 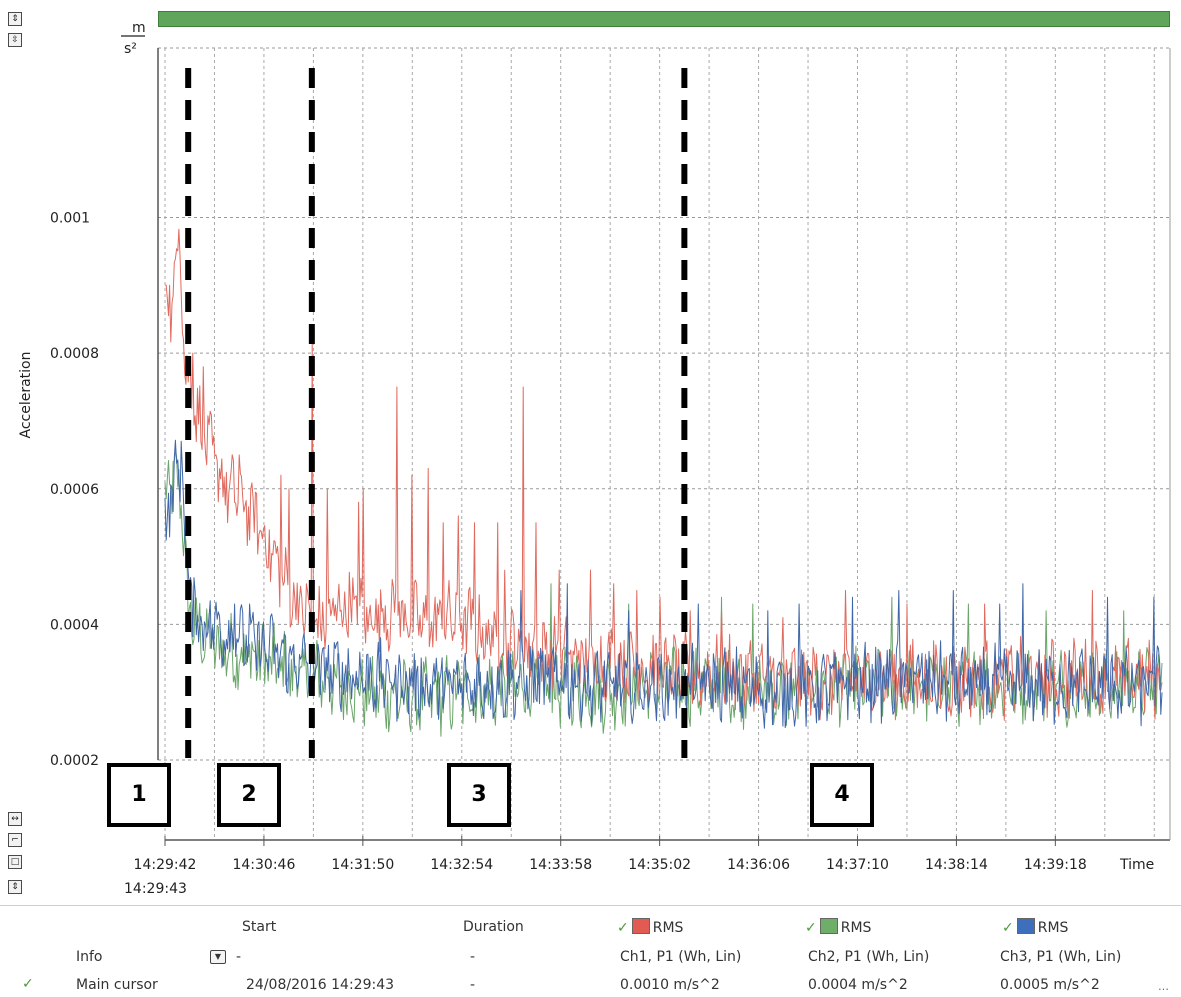 I want to click on x-tick-label: 14:29:42, so click(x=165, y=865).